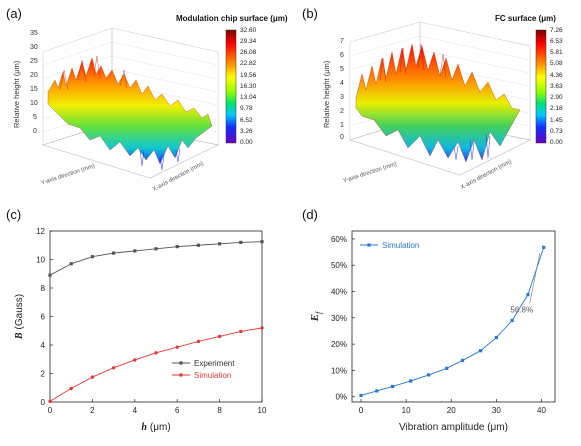  I want to click on panel-a-colorbar, so click(231, 86).